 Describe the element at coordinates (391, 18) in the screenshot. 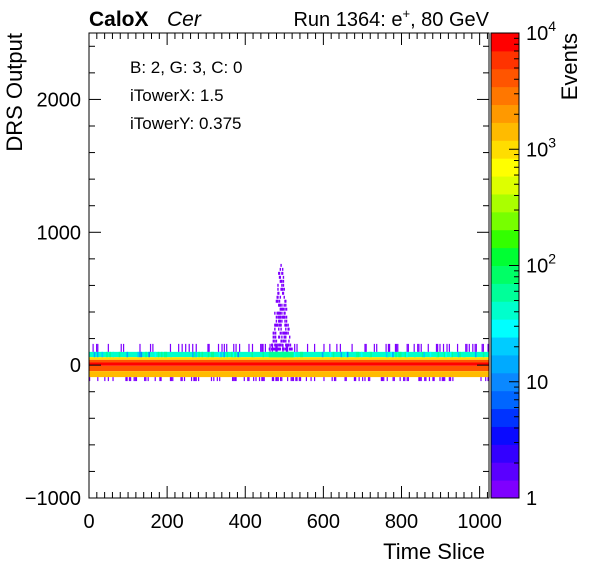

I see `run-label: Run 1364: e+, 80 GeV` at that location.